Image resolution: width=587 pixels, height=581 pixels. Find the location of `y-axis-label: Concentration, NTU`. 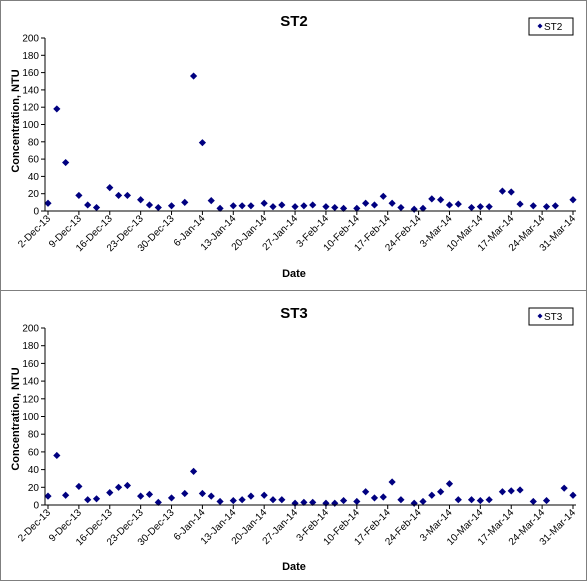

y-axis-label: Concentration, NTU is located at coordinates (16, 418).